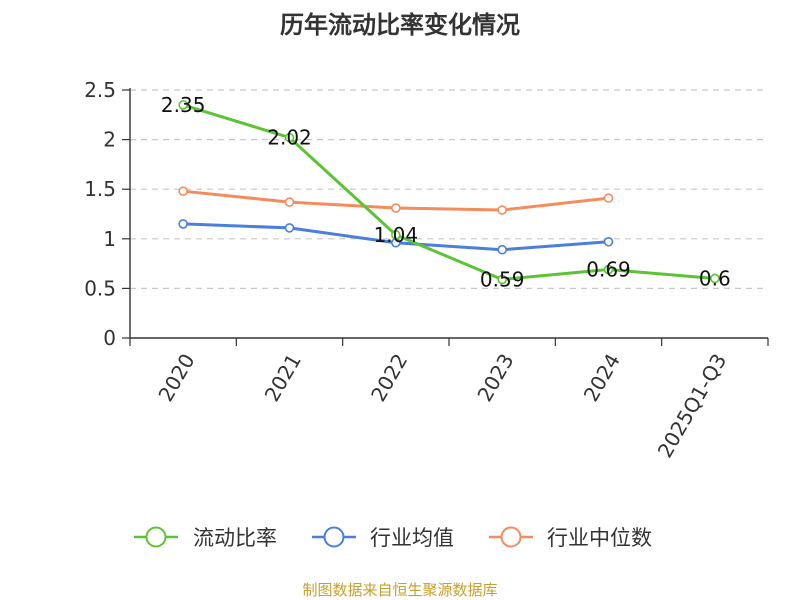  I want to click on legend-item: 流动比率, so click(205, 538).